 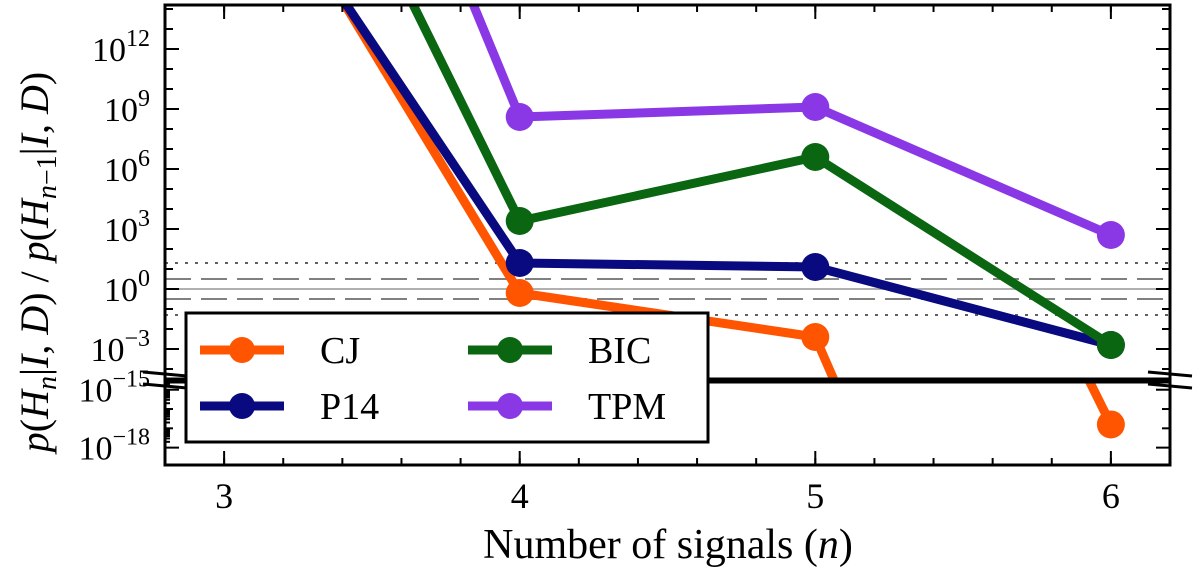 I want to click on legend-box, so click(x=447, y=377).